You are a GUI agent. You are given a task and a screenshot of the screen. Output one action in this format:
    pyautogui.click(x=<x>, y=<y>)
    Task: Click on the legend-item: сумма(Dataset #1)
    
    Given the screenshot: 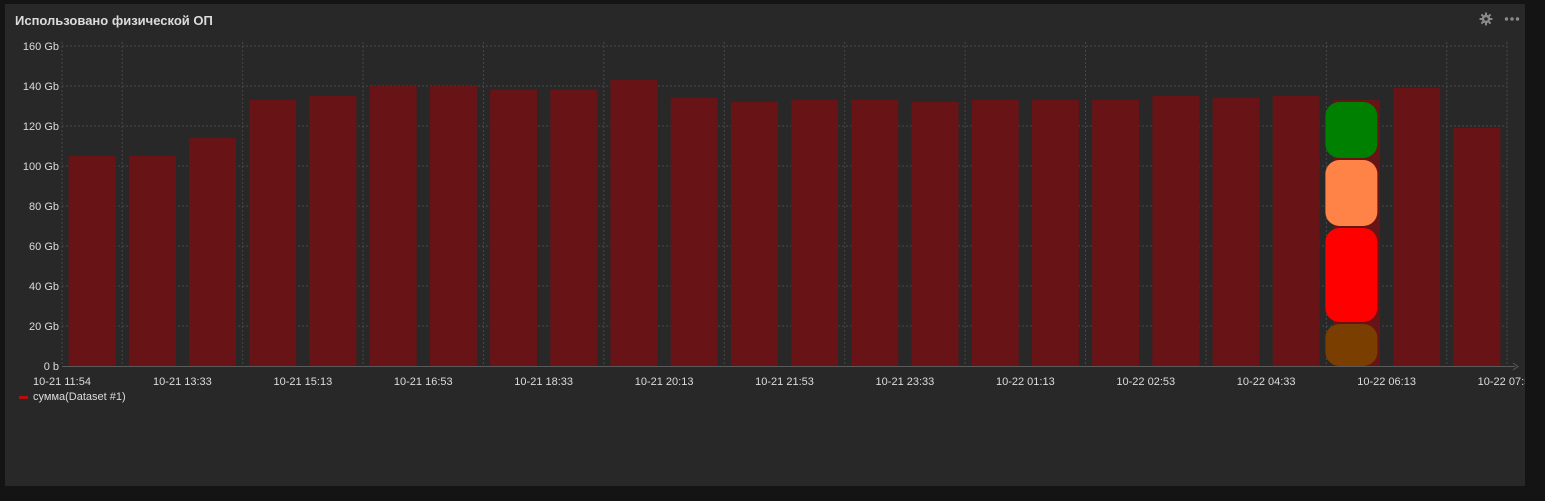 What is the action you would take?
    pyautogui.click(x=72, y=397)
    